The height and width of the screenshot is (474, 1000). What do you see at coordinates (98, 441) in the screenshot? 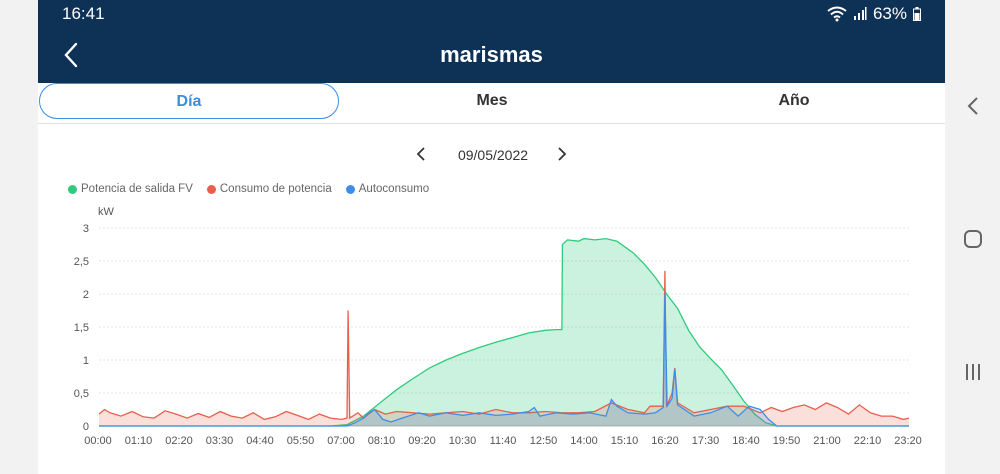
I see `x-tick-label: 00:00` at bounding box center [98, 441].